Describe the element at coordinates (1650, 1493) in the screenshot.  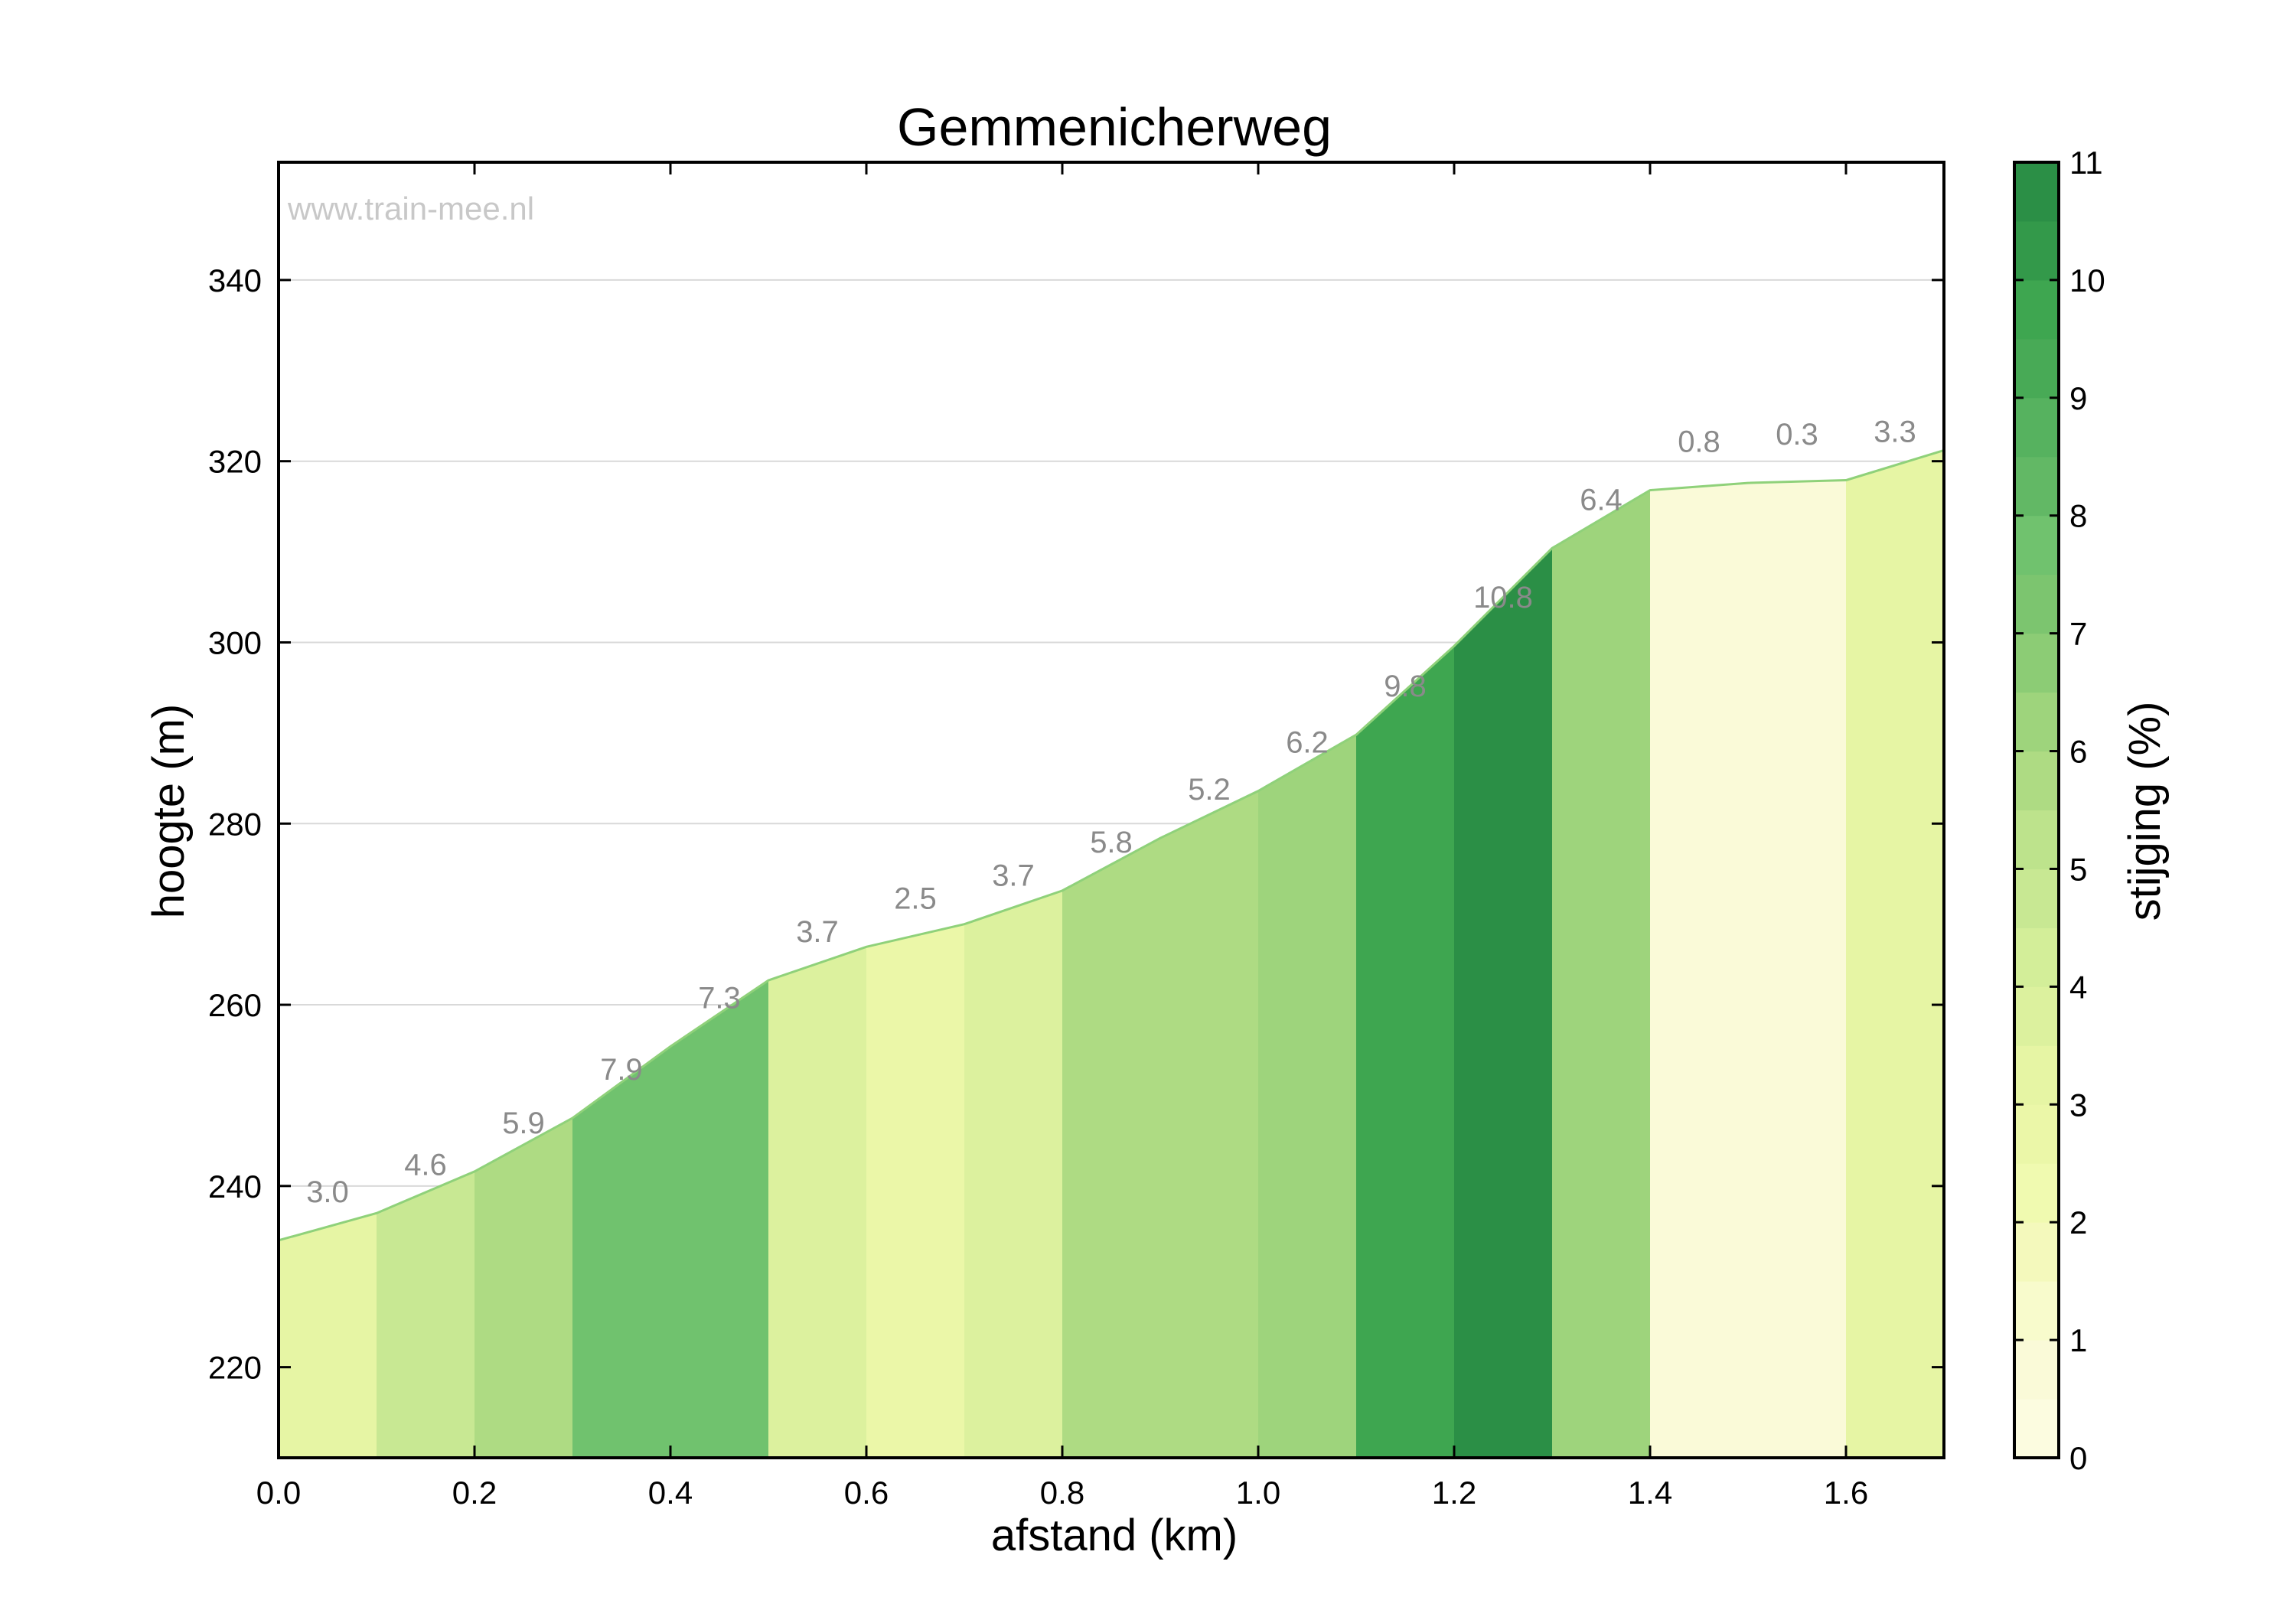
I see `x-tick-label: 1.4` at that location.